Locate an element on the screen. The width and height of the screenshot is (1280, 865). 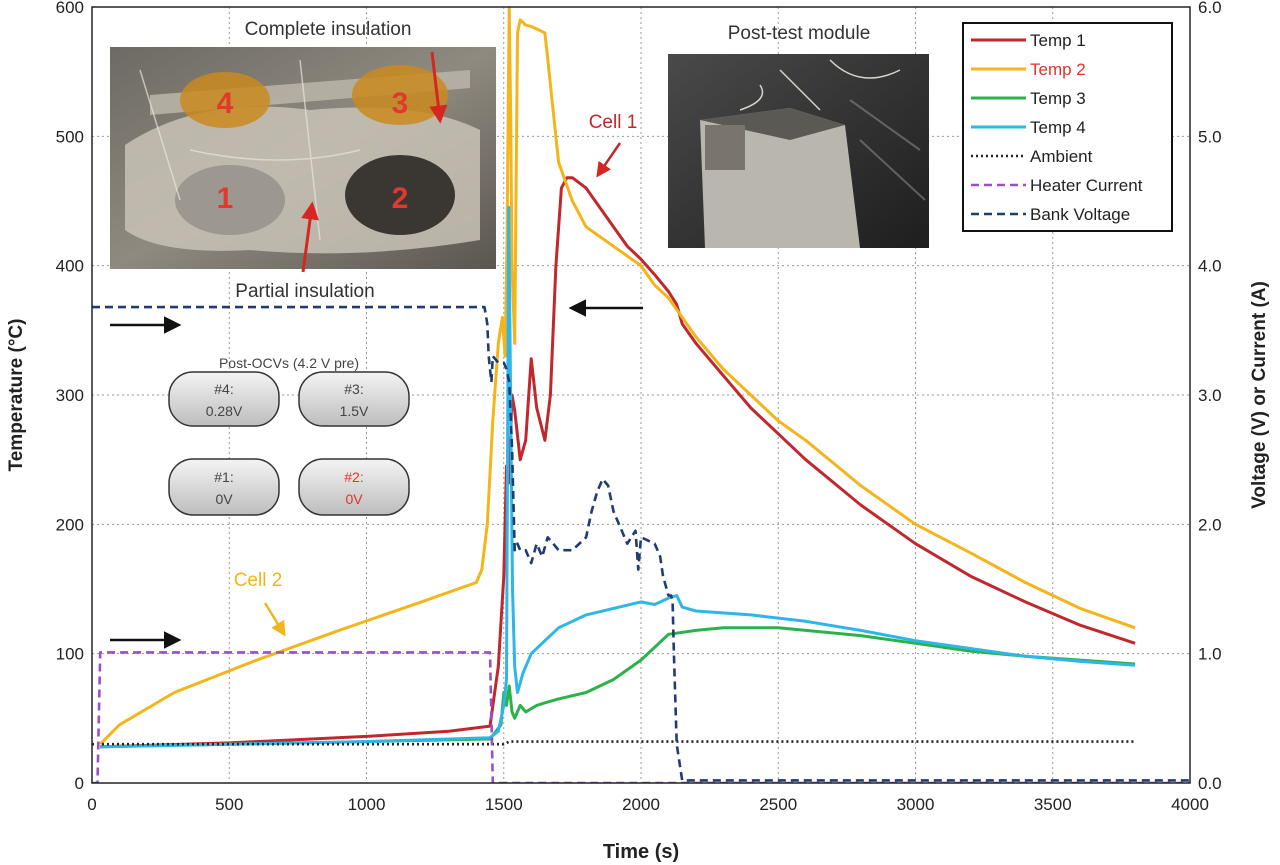
photo-complete-insulation: 4 3 1 2 is located at coordinates (303, 160).